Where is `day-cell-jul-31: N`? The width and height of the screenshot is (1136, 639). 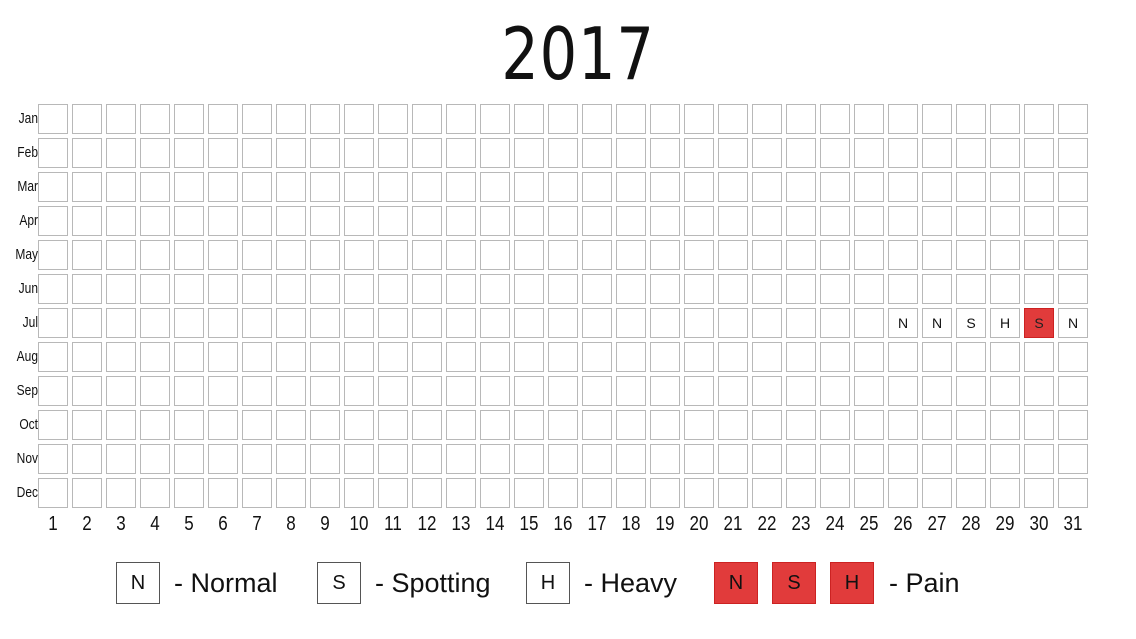 day-cell-jul-31: N is located at coordinates (1073, 323).